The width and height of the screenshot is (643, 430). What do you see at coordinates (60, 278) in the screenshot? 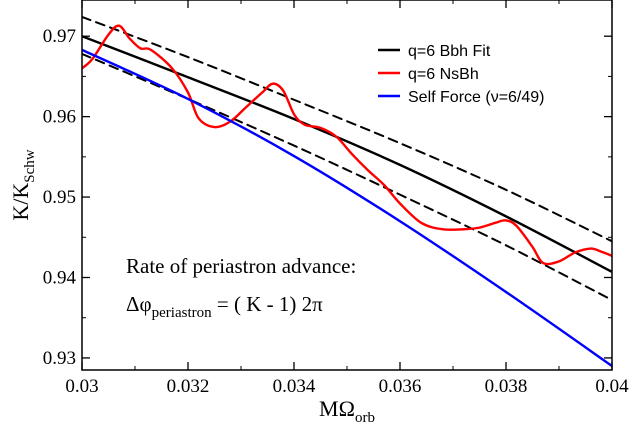
I see `y-tick-label-1: 0.94` at bounding box center [60, 278].